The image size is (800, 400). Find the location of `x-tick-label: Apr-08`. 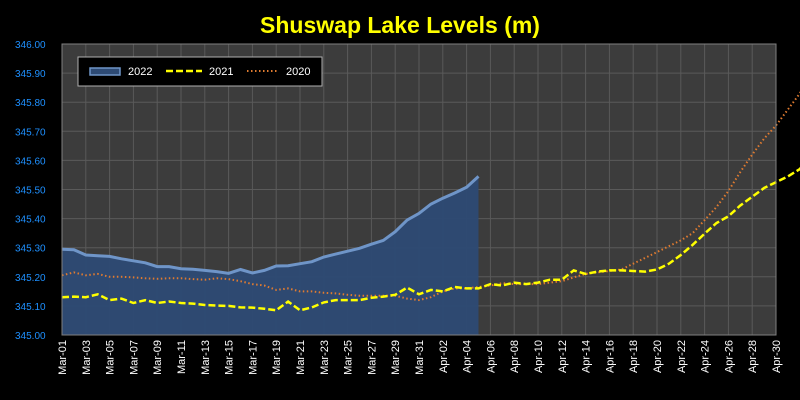

x-tick-label: Apr-08 is located at coordinates (515, 356).